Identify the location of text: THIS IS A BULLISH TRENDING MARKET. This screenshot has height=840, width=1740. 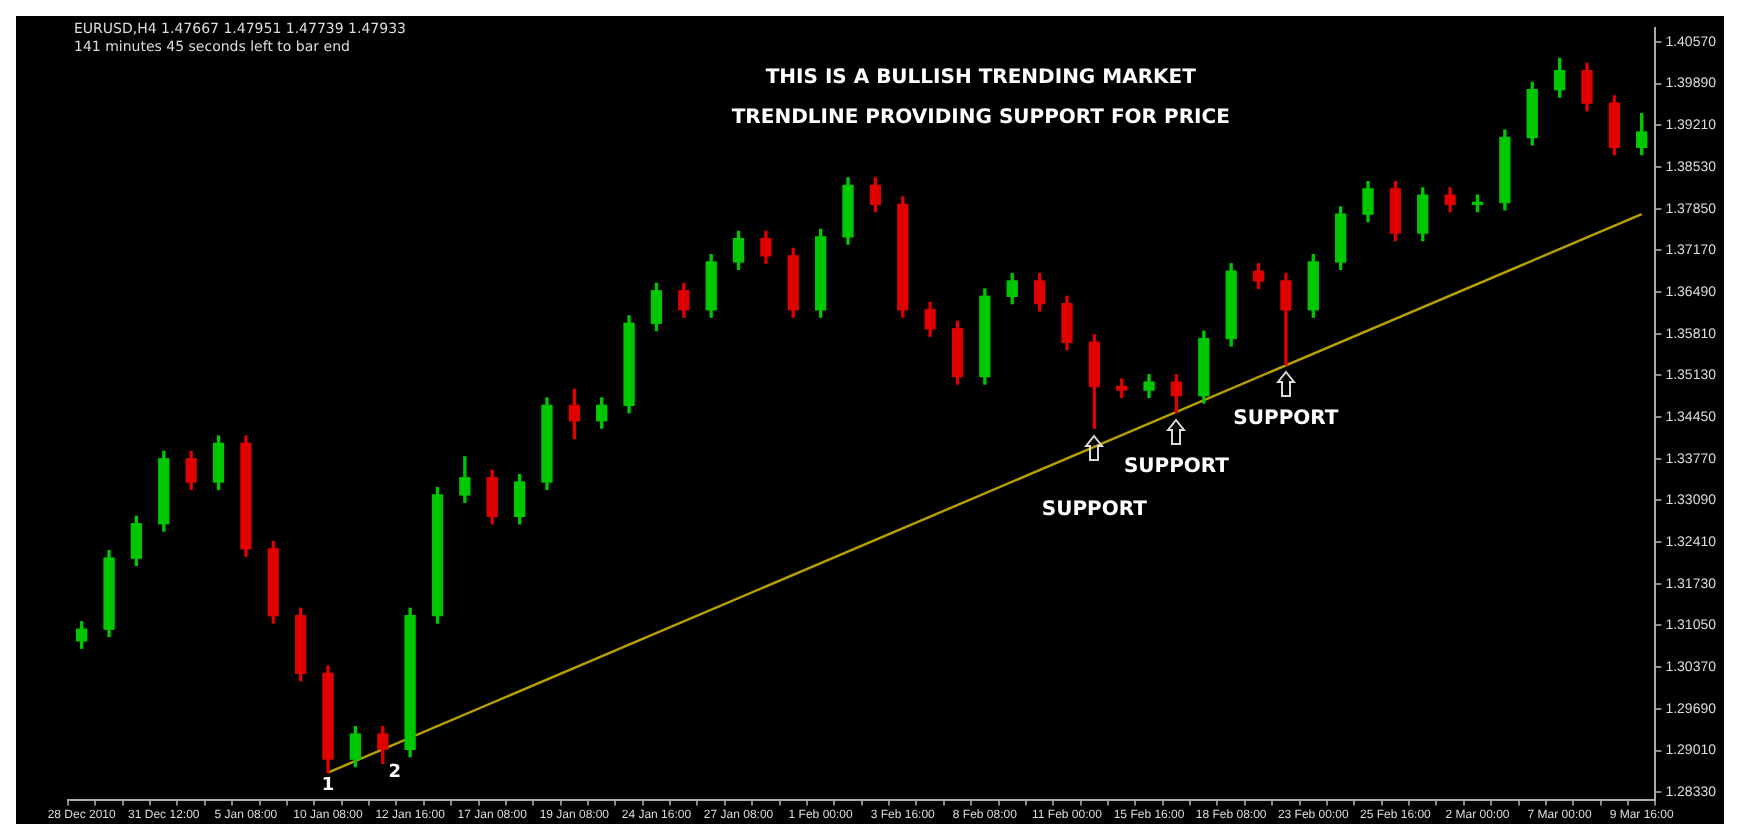
(981, 78).